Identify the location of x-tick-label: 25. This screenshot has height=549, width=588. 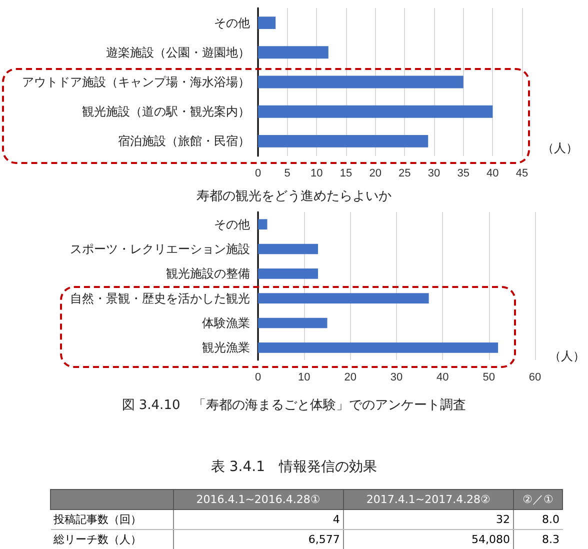
(404, 174).